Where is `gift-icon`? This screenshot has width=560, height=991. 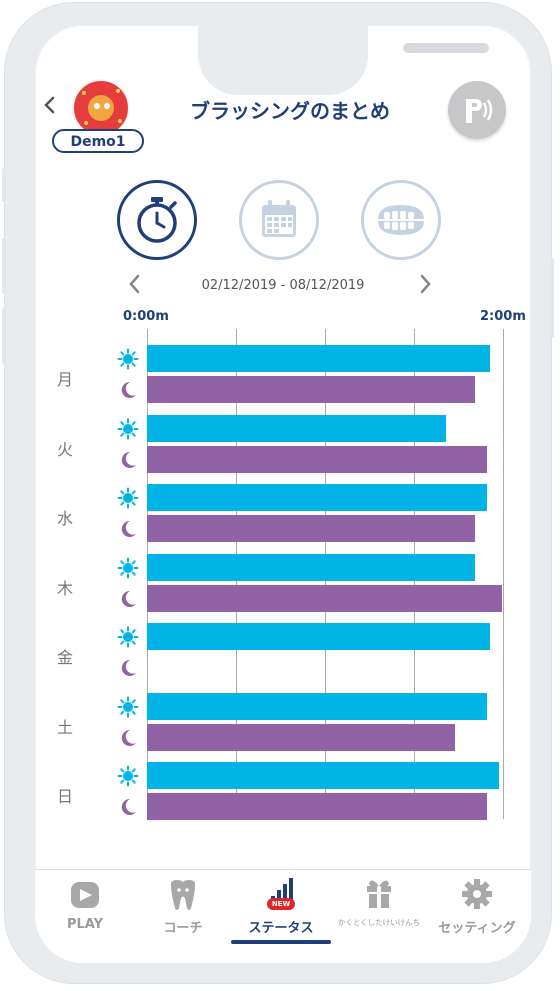
gift-icon is located at coordinates (379, 894).